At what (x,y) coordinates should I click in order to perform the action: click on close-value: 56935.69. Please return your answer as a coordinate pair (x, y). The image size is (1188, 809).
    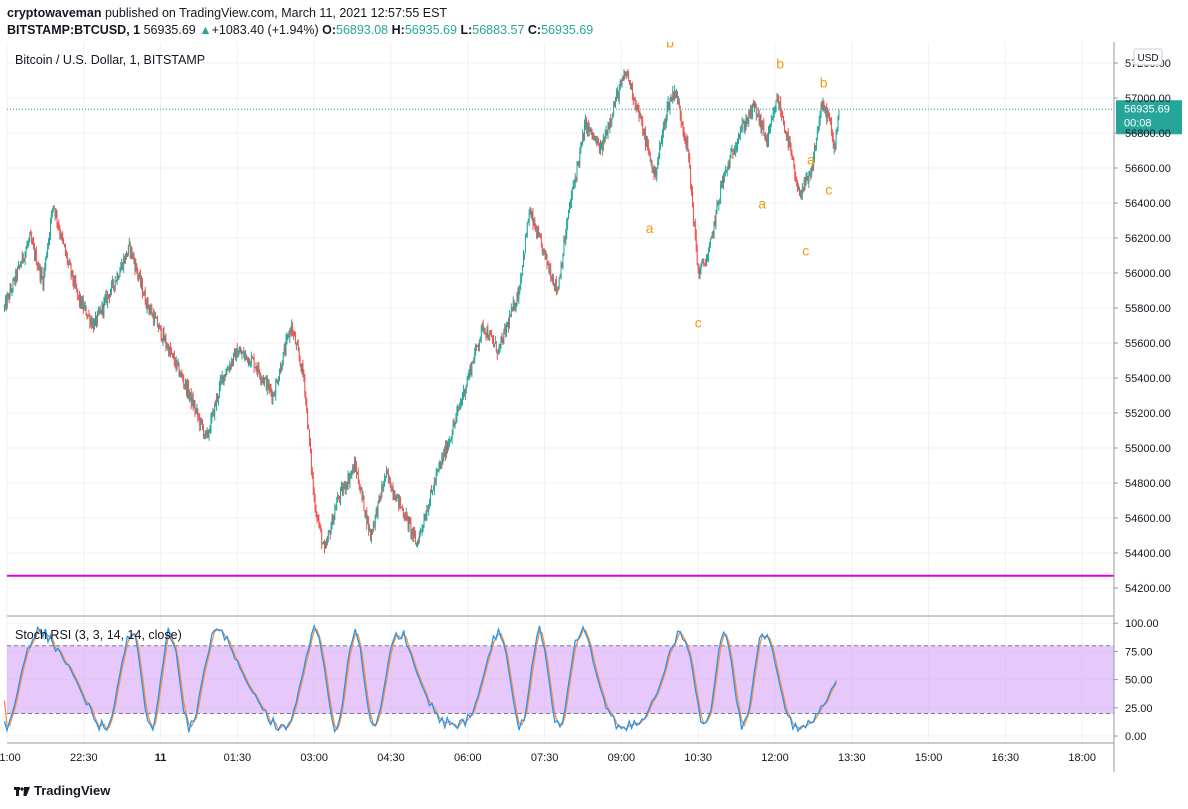
    Looking at the image, I should click on (567, 30).